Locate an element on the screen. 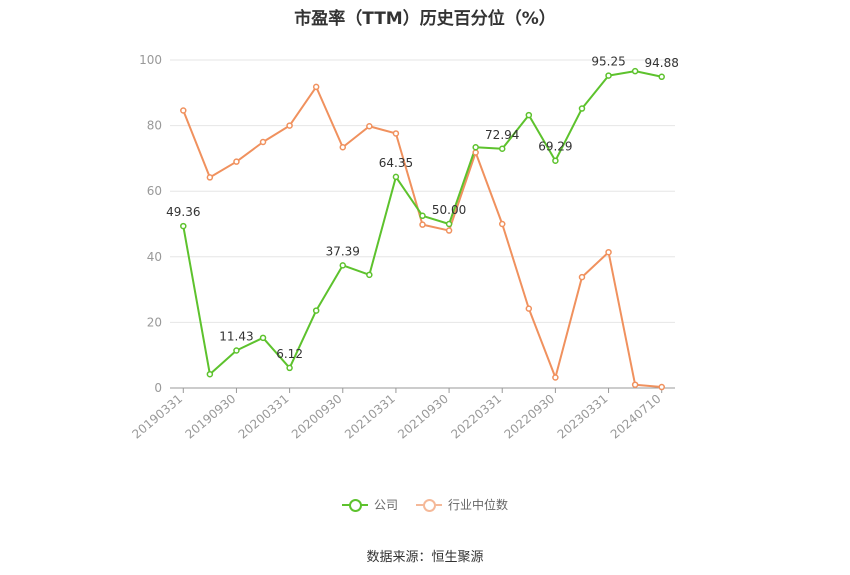 The width and height of the screenshot is (850, 575). source-note: 数据来源：恒生聚源 is located at coordinates (425, 557).